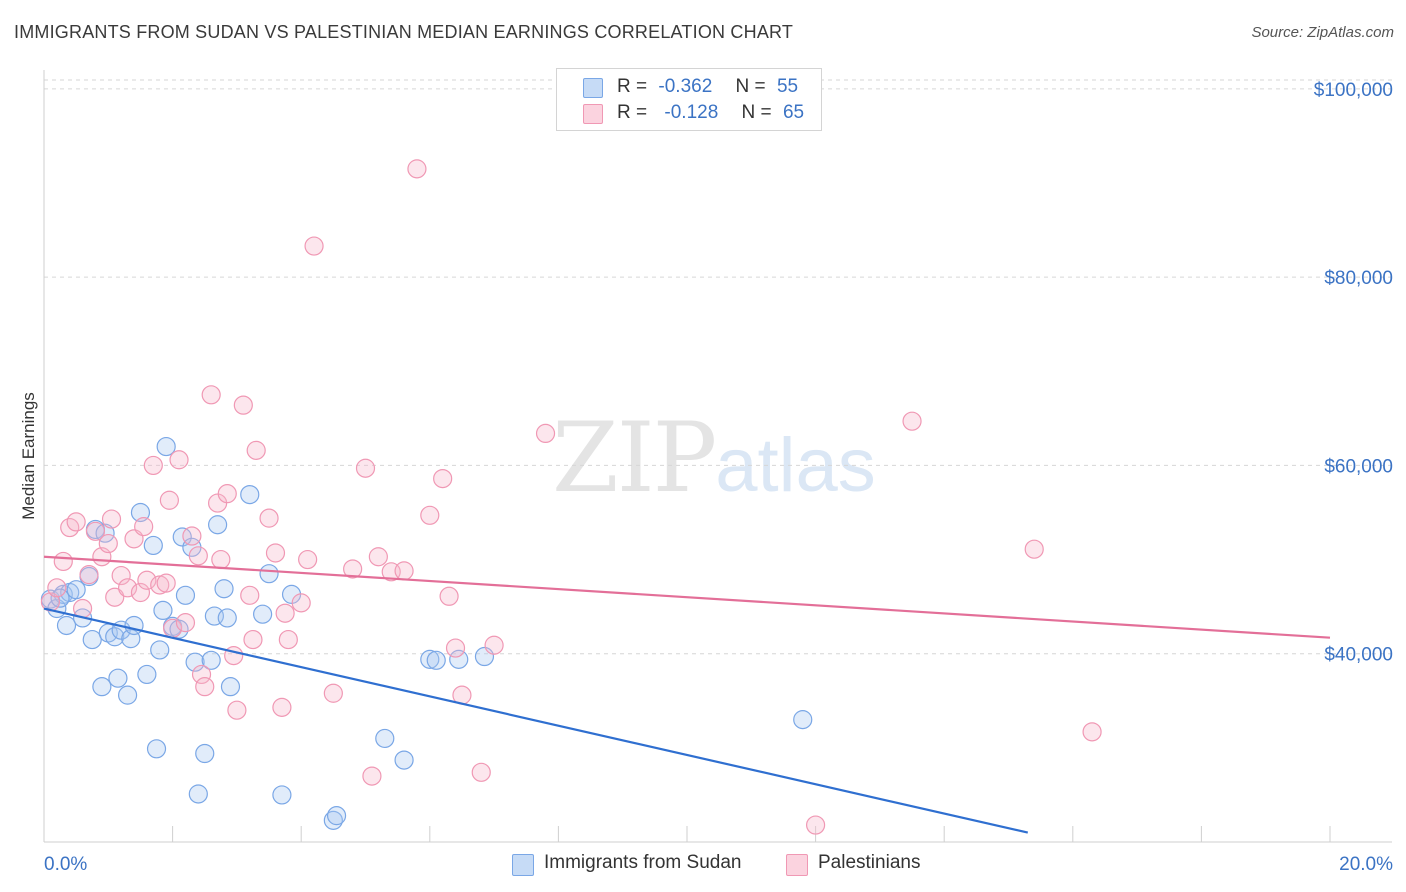 The width and height of the screenshot is (1406, 892). Describe the element at coordinates (593, 88) in the screenshot. I see `legend-swatch-sudan` at that location.